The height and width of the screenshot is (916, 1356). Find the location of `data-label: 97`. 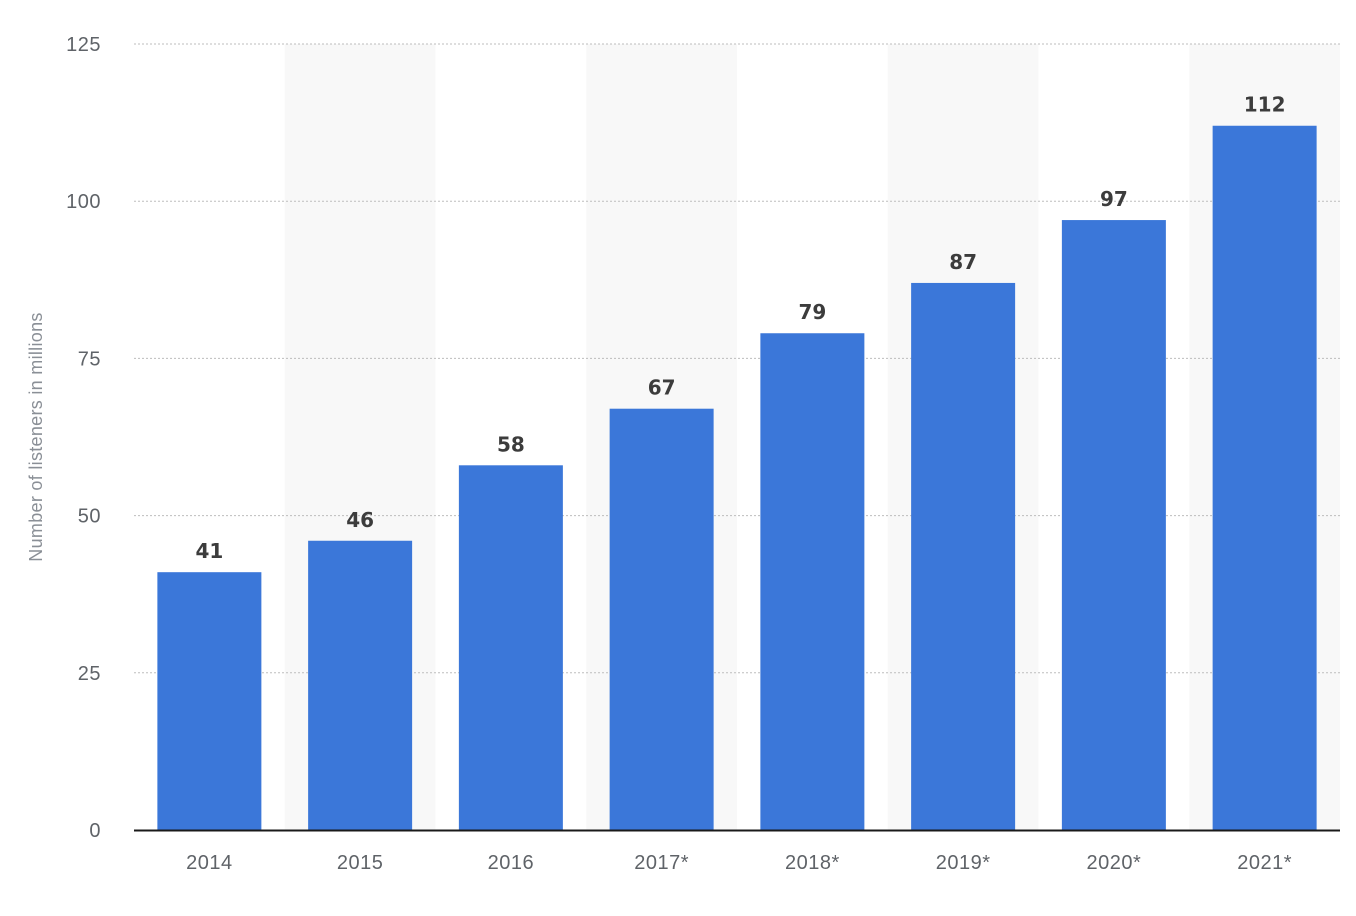

data-label: 97 is located at coordinates (1114, 199).